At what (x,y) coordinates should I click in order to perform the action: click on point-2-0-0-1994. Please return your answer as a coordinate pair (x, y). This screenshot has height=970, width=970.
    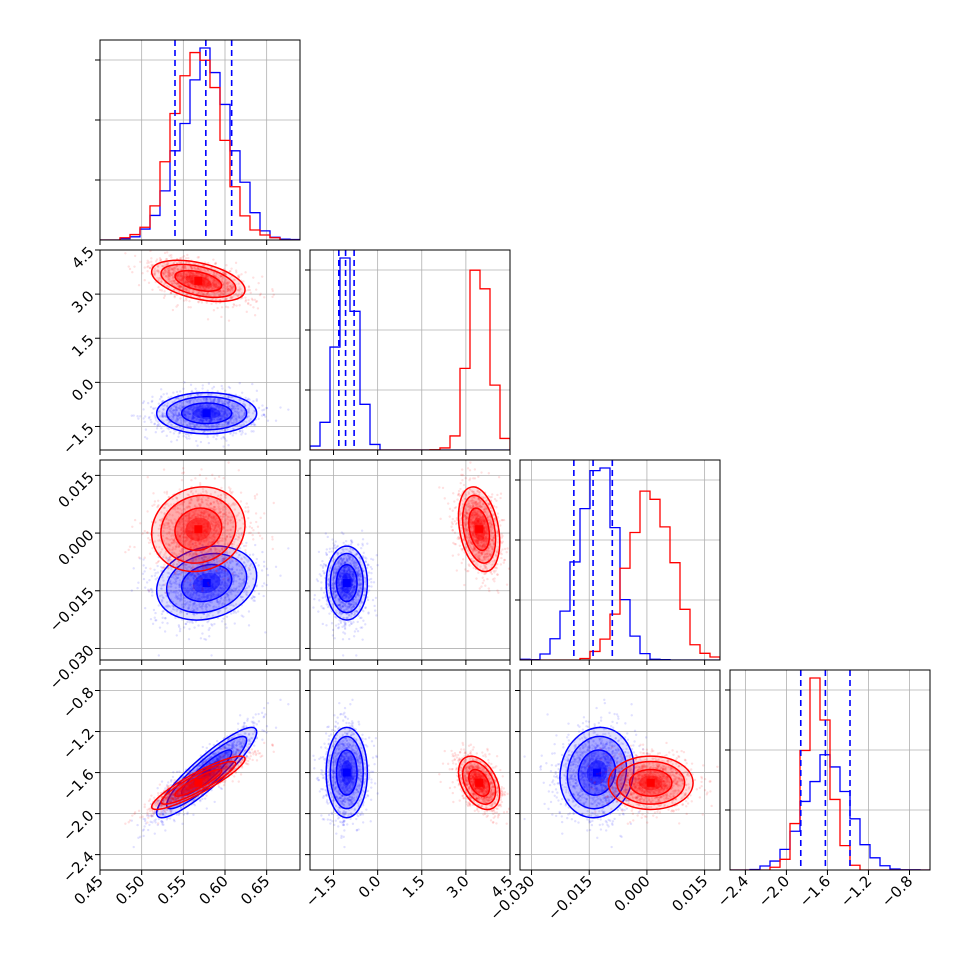
    Looking at the image, I should click on (231, 591).